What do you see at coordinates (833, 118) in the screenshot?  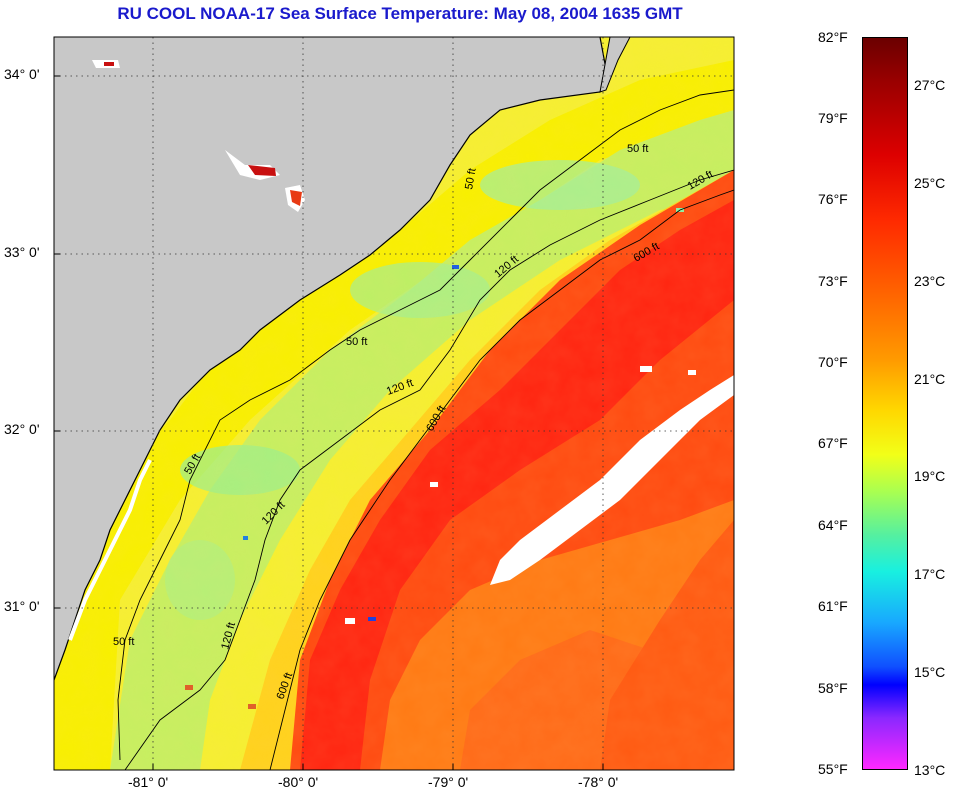 I see `colorbar-f-label: 79°F` at bounding box center [833, 118].